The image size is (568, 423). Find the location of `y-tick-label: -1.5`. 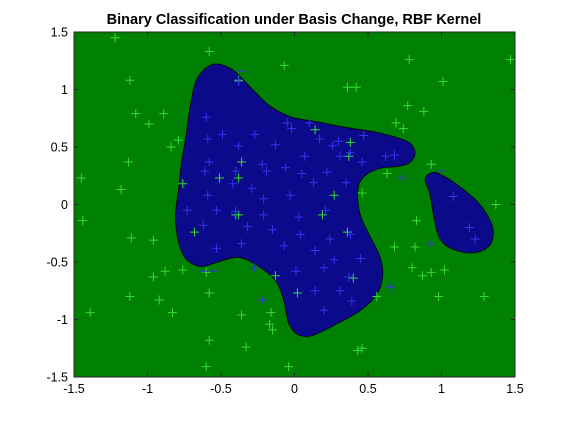

y-tick-label: -1.5 is located at coordinates (57, 378).